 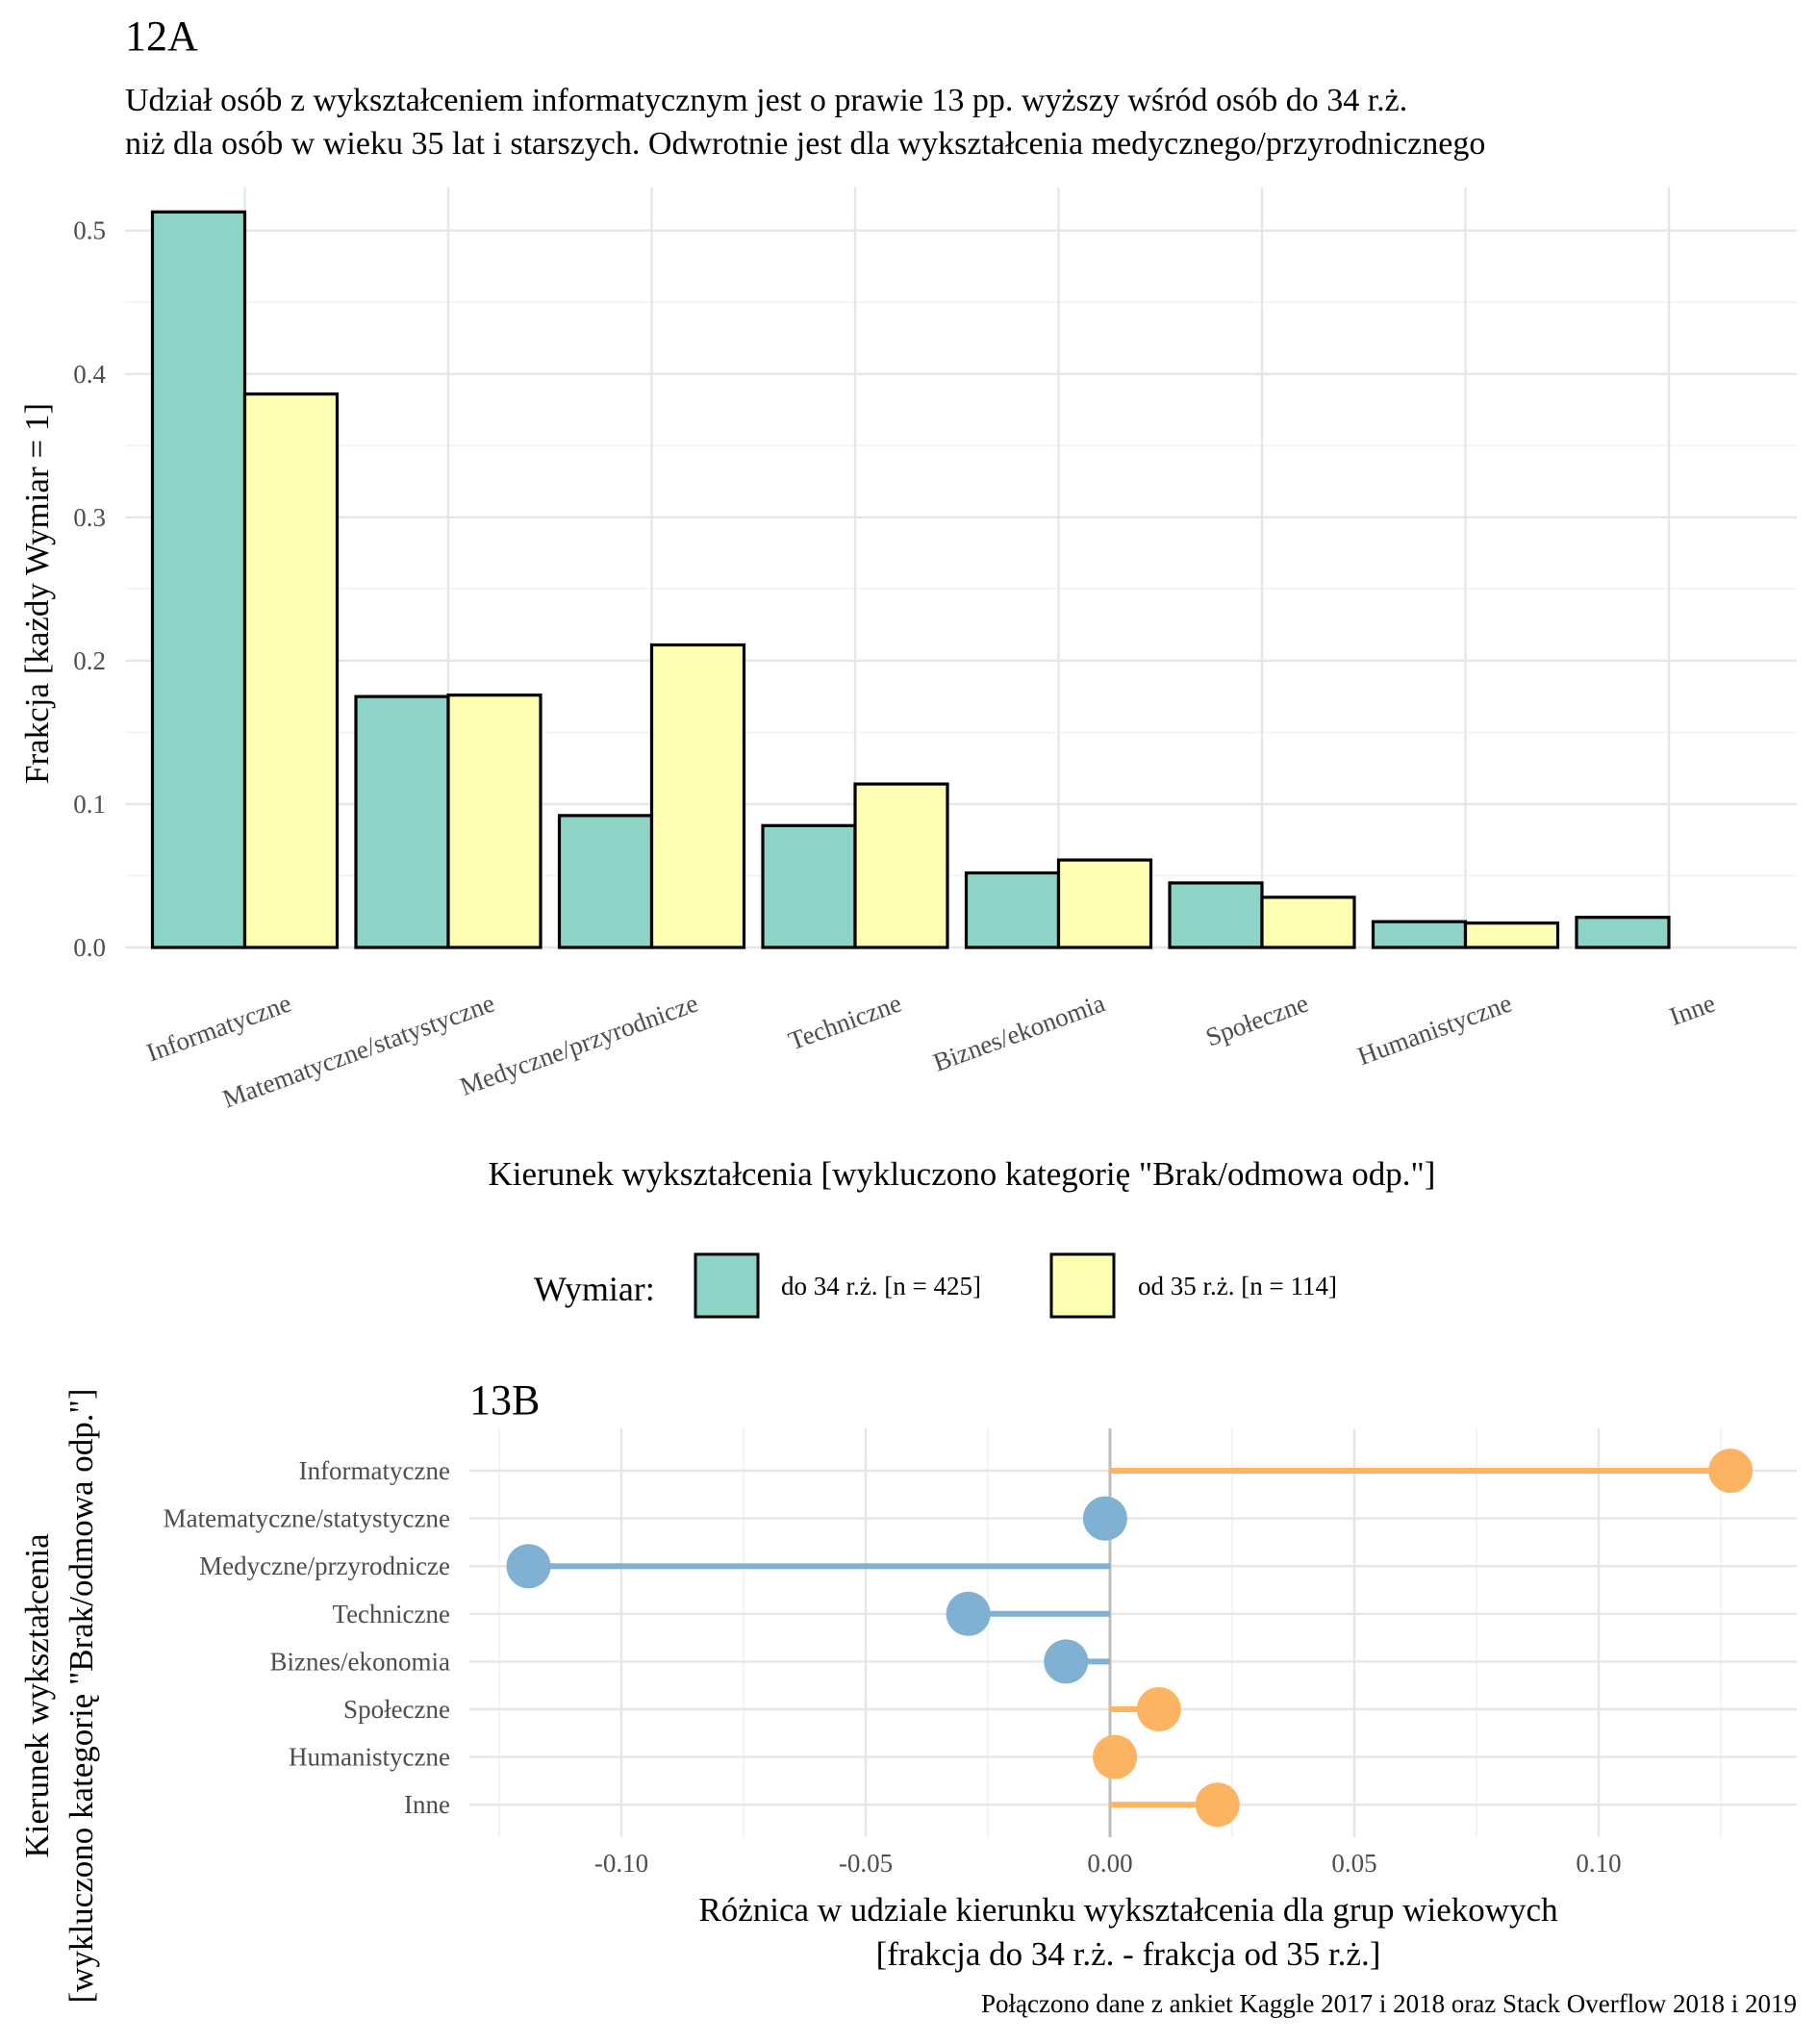 What do you see at coordinates (1238, 1286) in the screenshot?
I see `legend-label-older: od 35 r.ż. [n = 114]` at bounding box center [1238, 1286].